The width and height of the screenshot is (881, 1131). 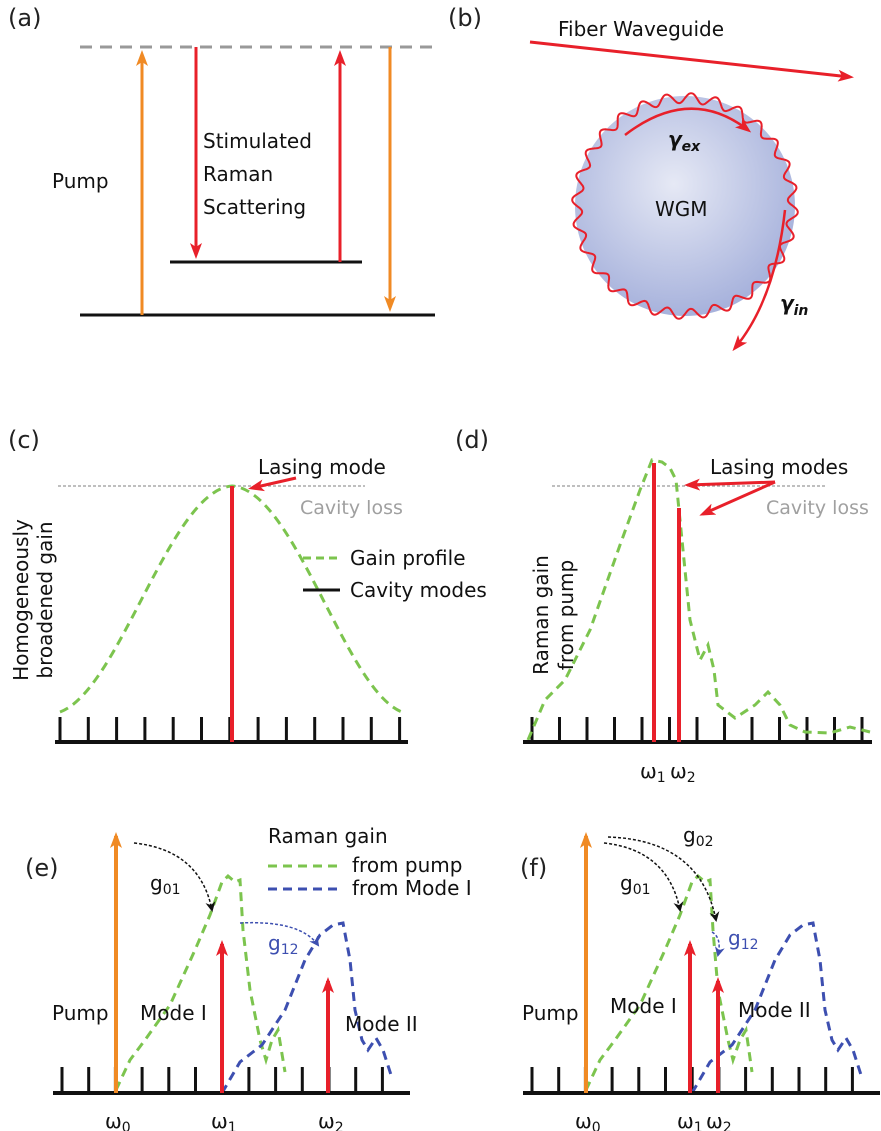 What do you see at coordinates (681, 209) in the screenshot?
I see `wgm-label: WGM` at bounding box center [681, 209].